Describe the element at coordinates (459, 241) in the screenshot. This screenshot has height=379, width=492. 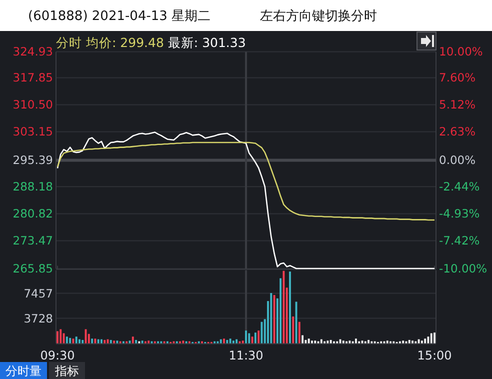
I see `y2-tick-label: -7.42%` at that location.